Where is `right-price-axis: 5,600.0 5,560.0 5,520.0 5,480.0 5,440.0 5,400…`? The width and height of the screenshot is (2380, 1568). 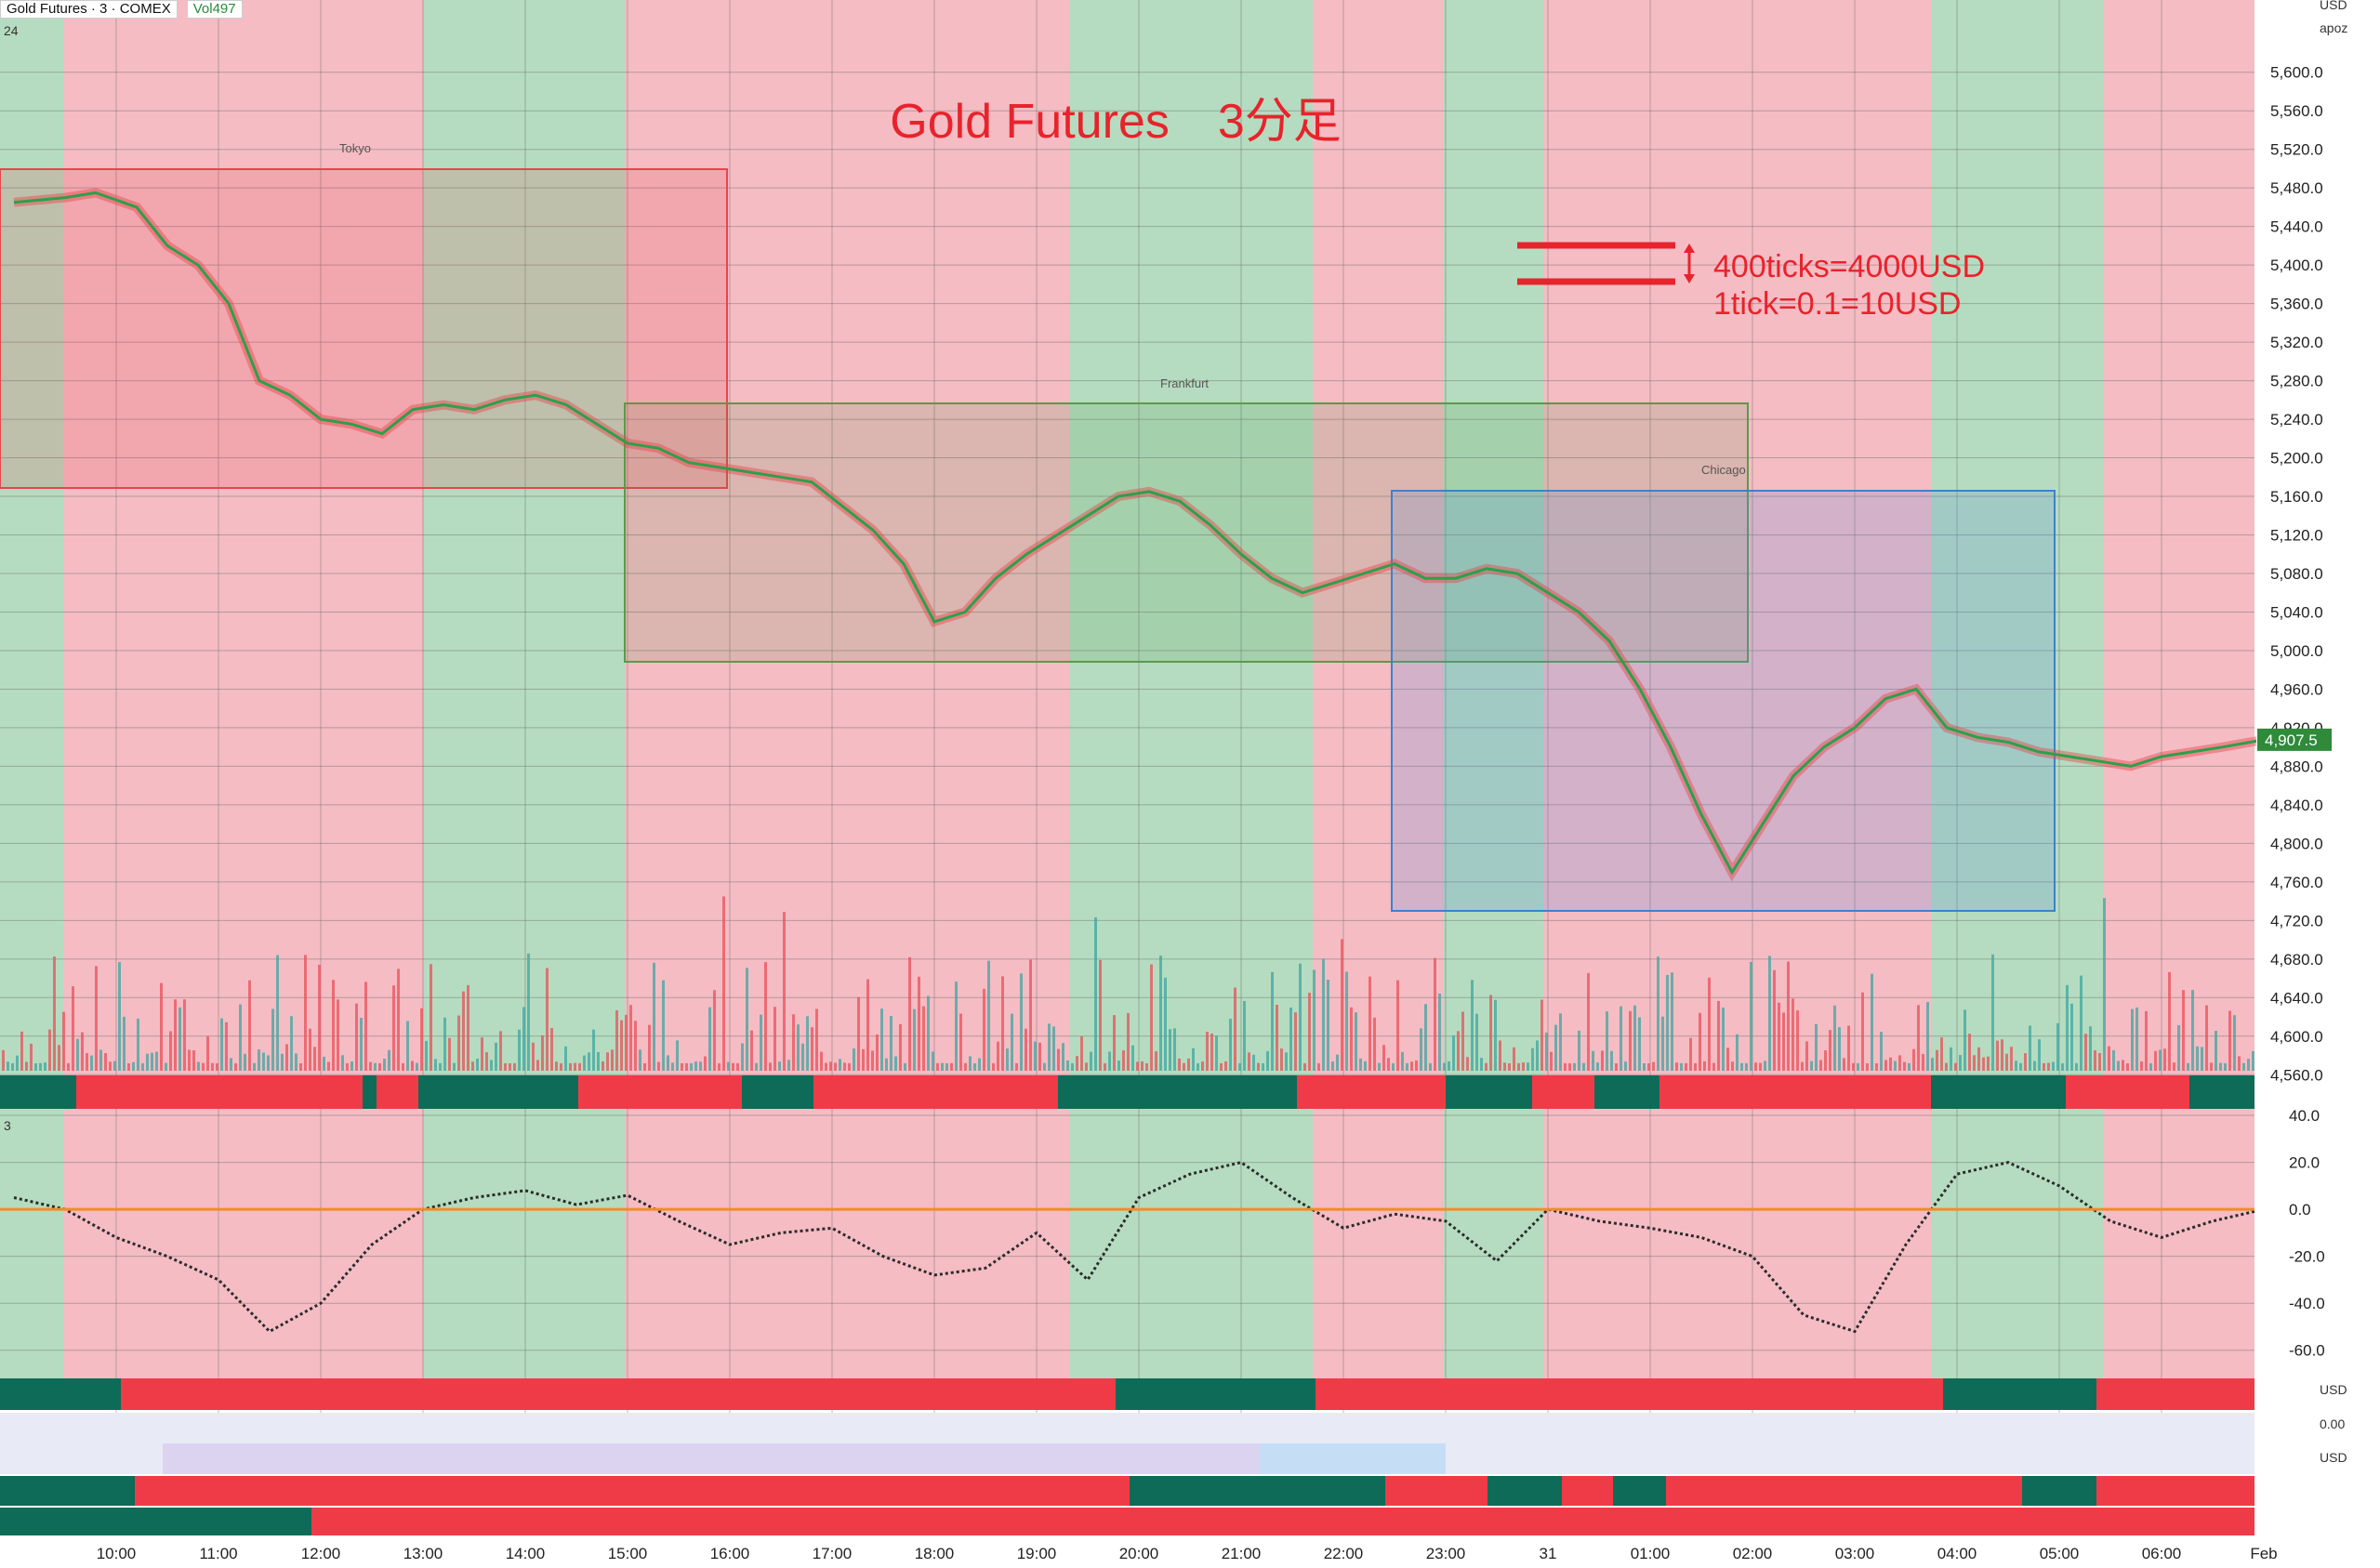
right-price-axis: 5,600.0 5,560.0 5,520.0 5,480.0 5,440.0 5,400… is located at coordinates (2318, 784).